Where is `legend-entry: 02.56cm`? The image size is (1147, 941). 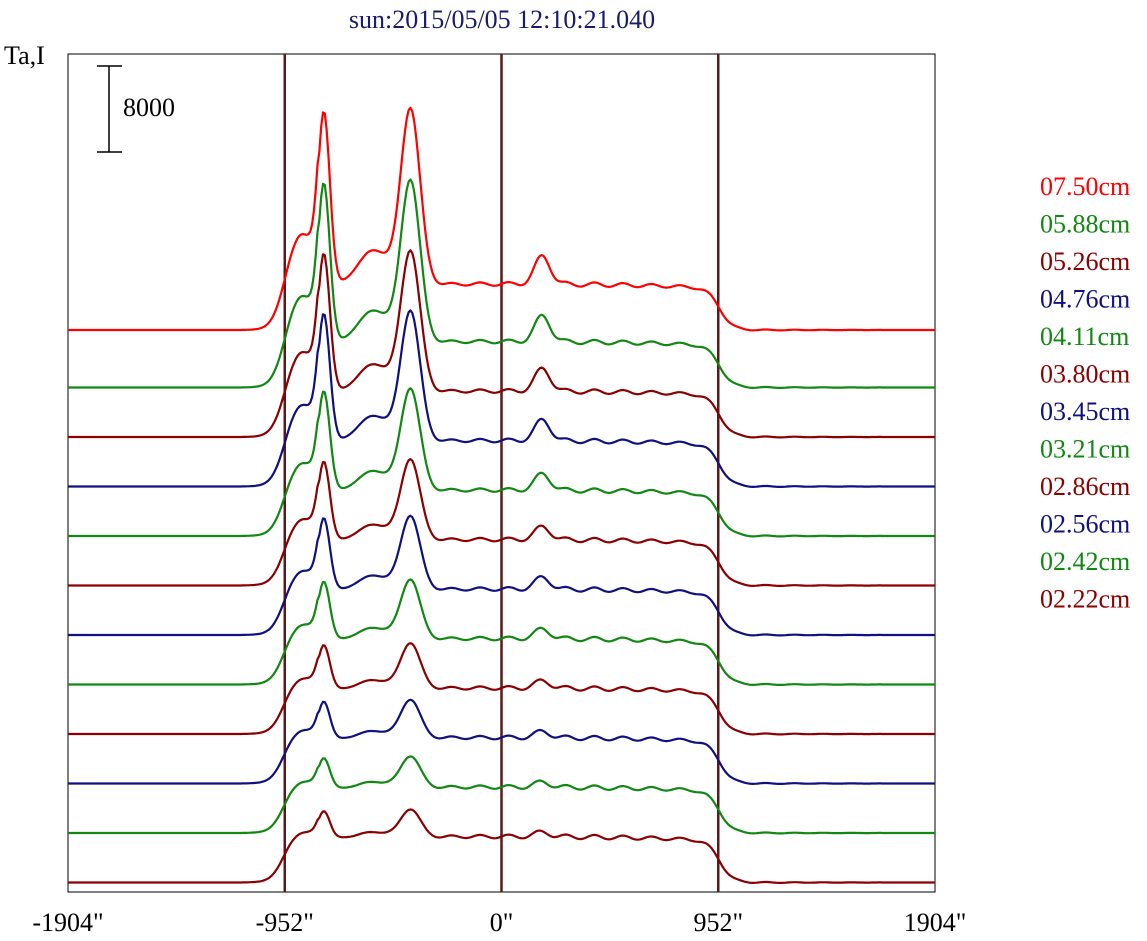
legend-entry: 02.56cm is located at coordinates (1085, 524).